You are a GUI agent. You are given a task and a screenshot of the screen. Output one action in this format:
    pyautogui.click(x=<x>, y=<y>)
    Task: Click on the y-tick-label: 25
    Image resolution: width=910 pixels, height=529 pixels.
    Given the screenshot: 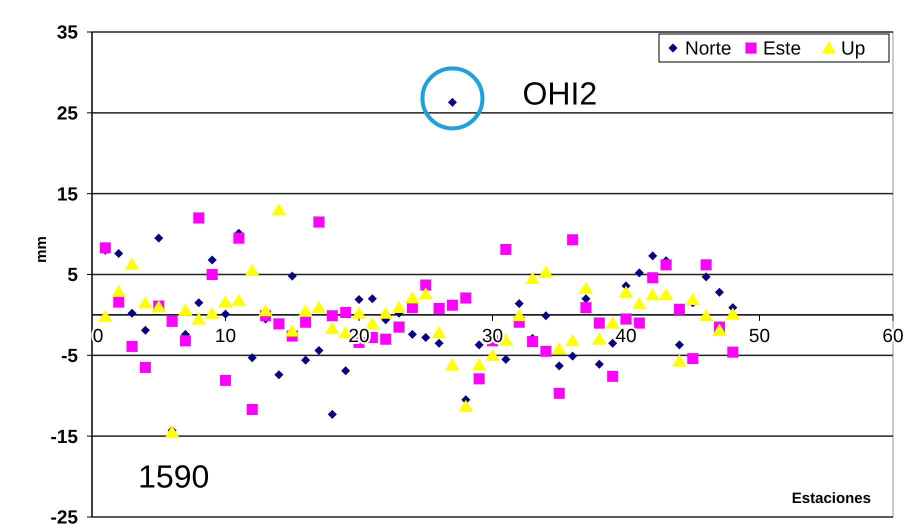 What is the action you would take?
    pyautogui.click(x=67, y=113)
    